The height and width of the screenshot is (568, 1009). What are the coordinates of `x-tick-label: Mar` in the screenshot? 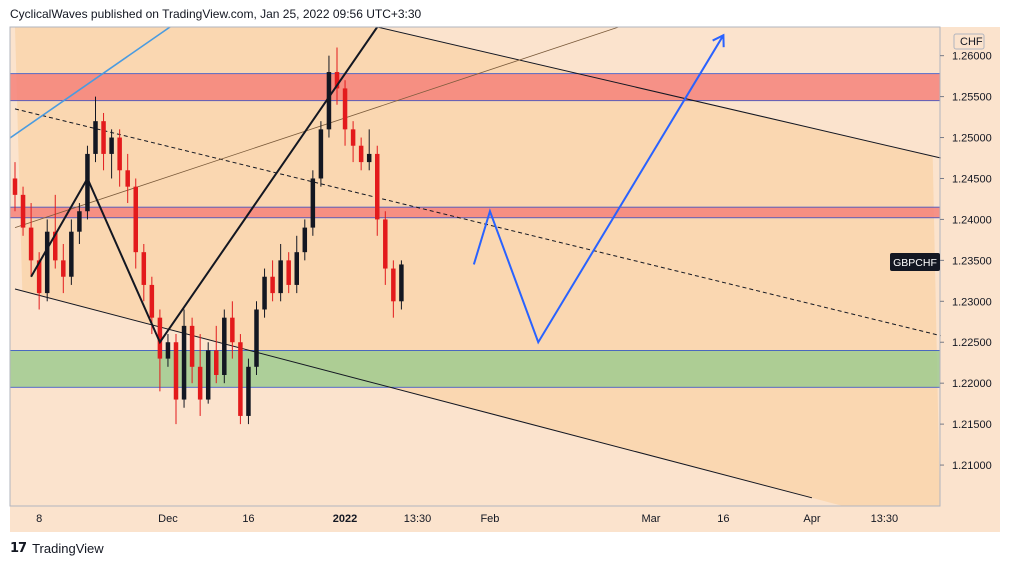 It's located at (650, 519).